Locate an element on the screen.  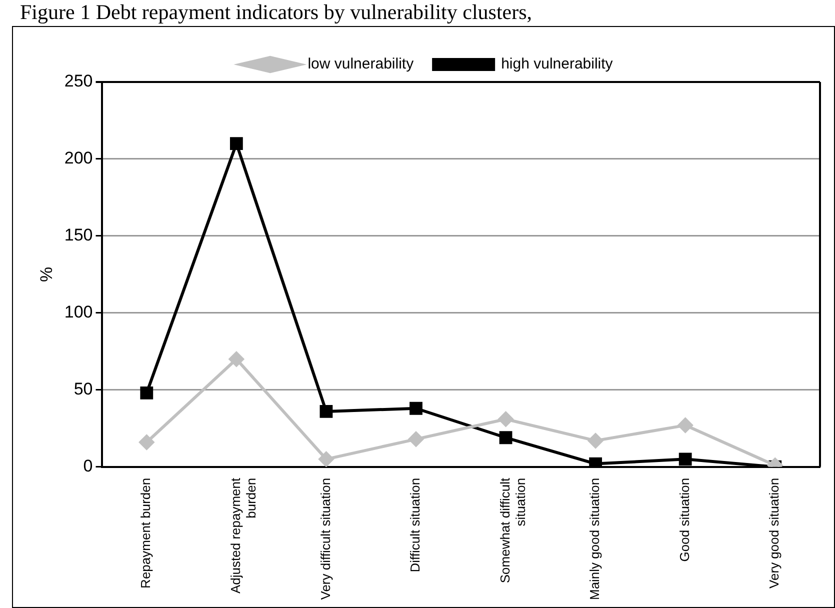
y-tick-label: 100 is located at coordinates (78, 312).